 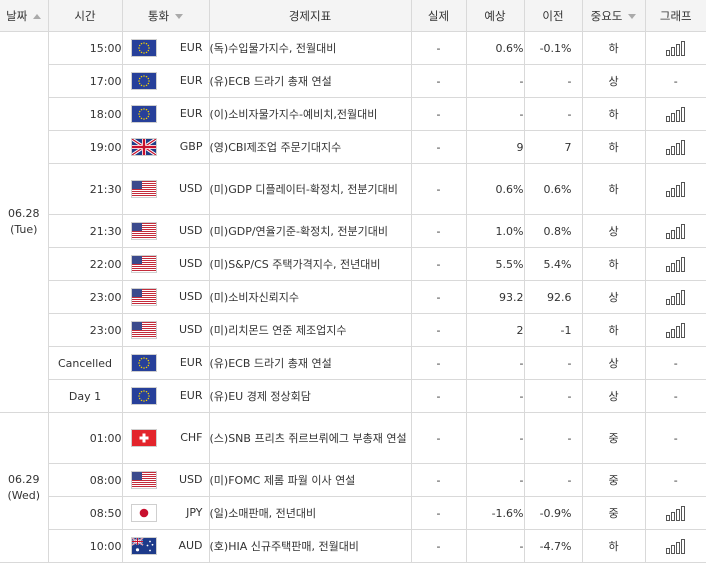 What do you see at coordinates (675, 480) in the screenshot?
I see `graph-cell: -` at bounding box center [675, 480].